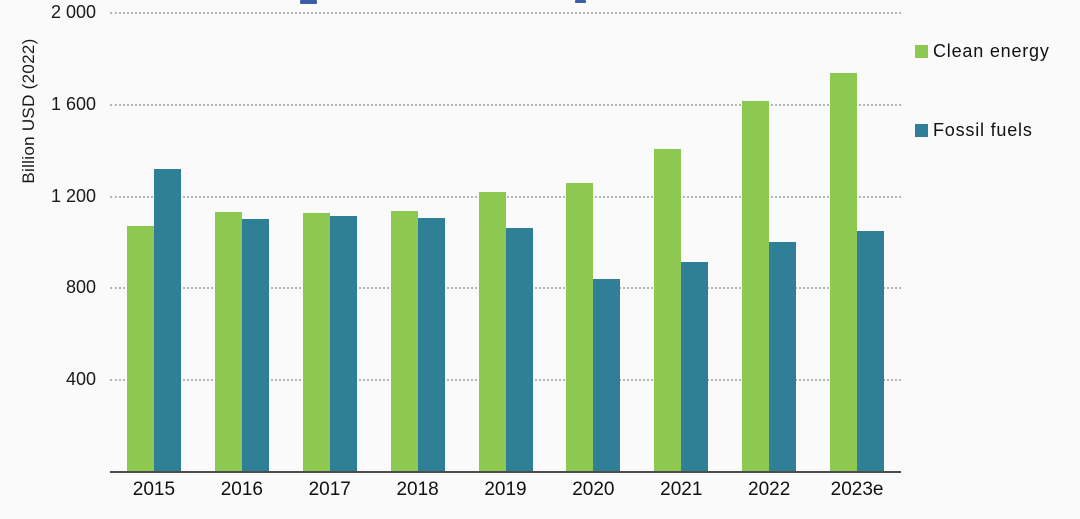  What do you see at coordinates (769, 489) in the screenshot?
I see `x-axis-label: 2022` at bounding box center [769, 489].